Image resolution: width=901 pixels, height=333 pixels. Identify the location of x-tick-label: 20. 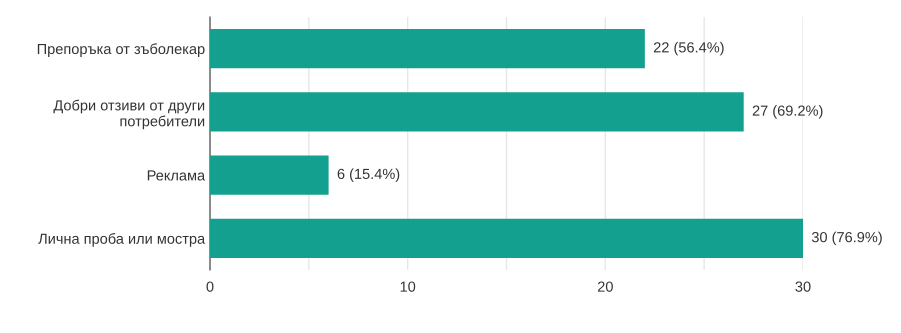
(605, 286).